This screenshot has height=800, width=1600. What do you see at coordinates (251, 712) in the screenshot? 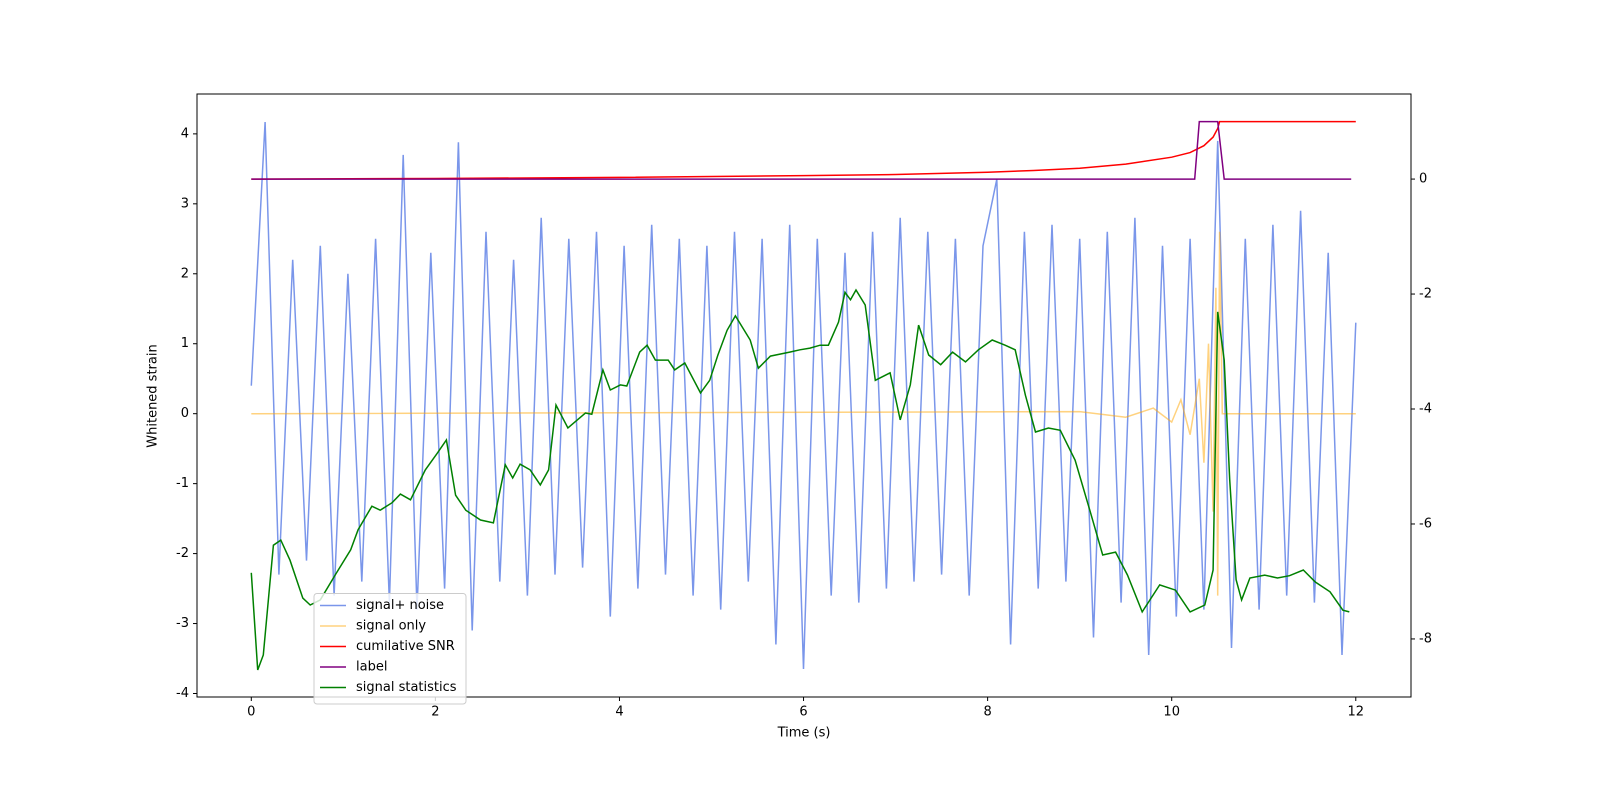
I see `x-tick-label: 0` at bounding box center [251, 712].